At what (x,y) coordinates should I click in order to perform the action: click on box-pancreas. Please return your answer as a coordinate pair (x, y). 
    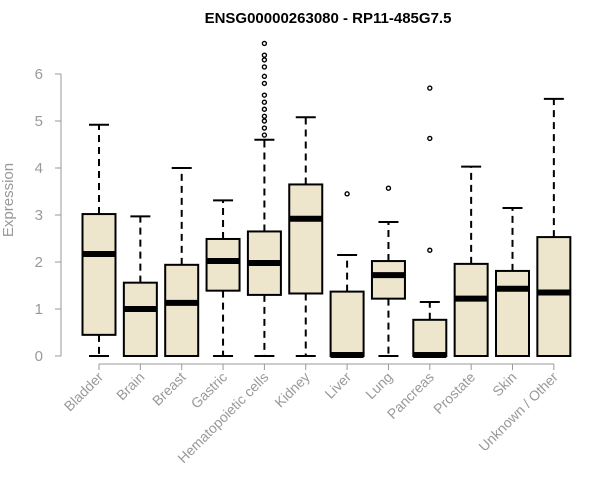
    Looking at the image, I should click on (430, 222).